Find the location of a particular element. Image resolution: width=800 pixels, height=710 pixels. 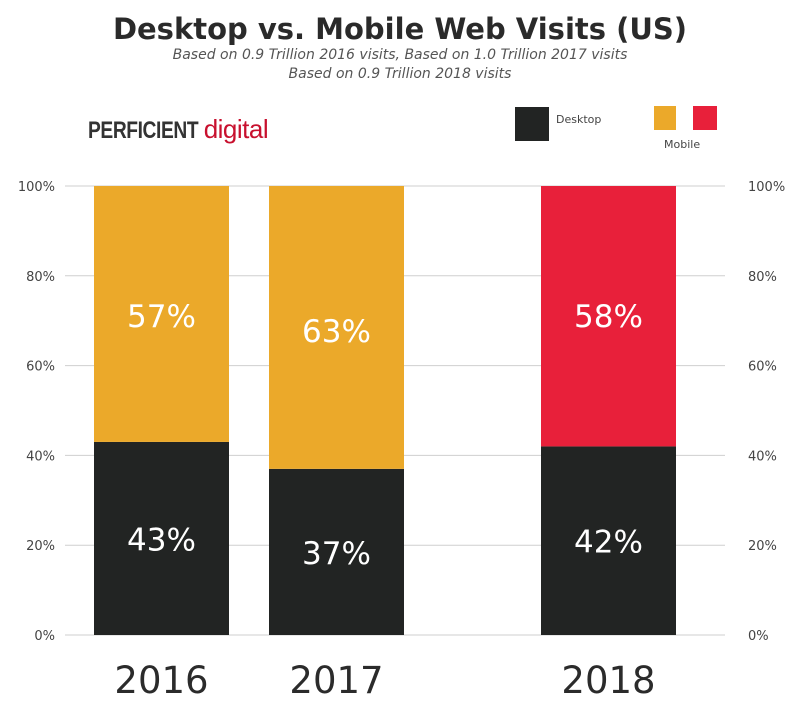

y-tick-label-right: 0% is located at coordinates (758, 636).